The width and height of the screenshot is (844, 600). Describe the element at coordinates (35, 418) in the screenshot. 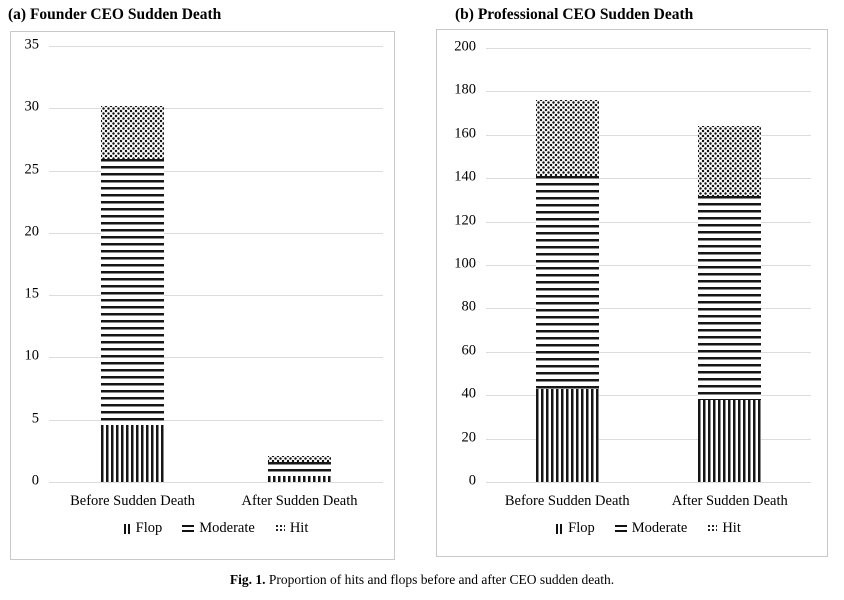

I see `y-tick-label: 5` at that location.